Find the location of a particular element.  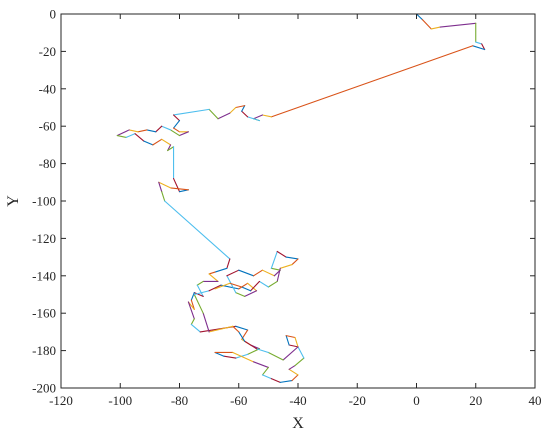

x-tick-label: -20 is located at coordinates (357, 400).